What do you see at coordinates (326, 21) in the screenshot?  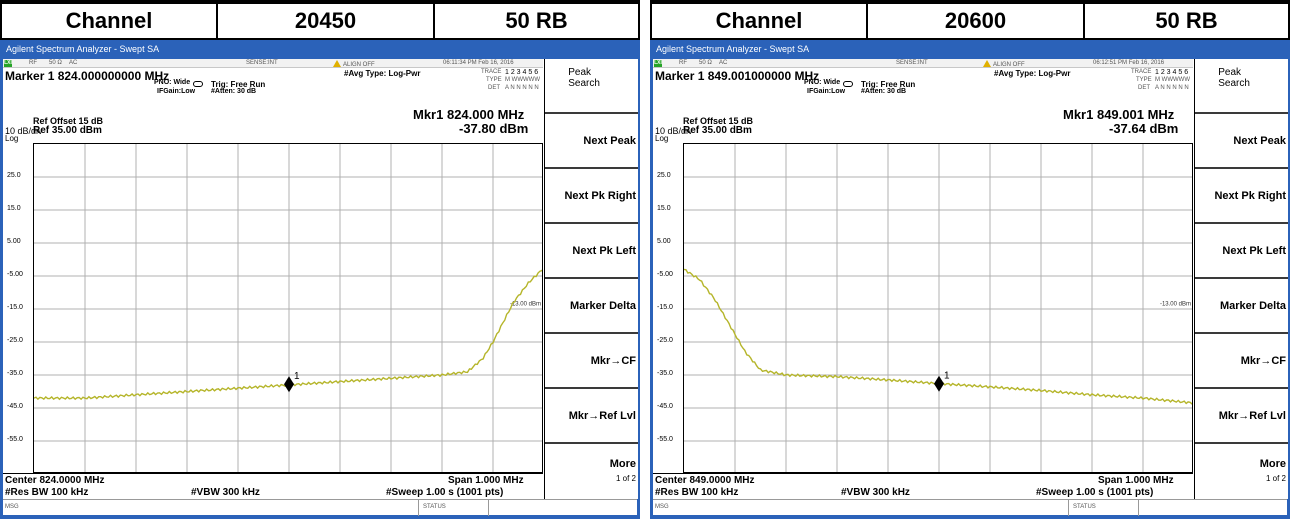 I see `channel-value: 20450` at bounding box center [326, 21].